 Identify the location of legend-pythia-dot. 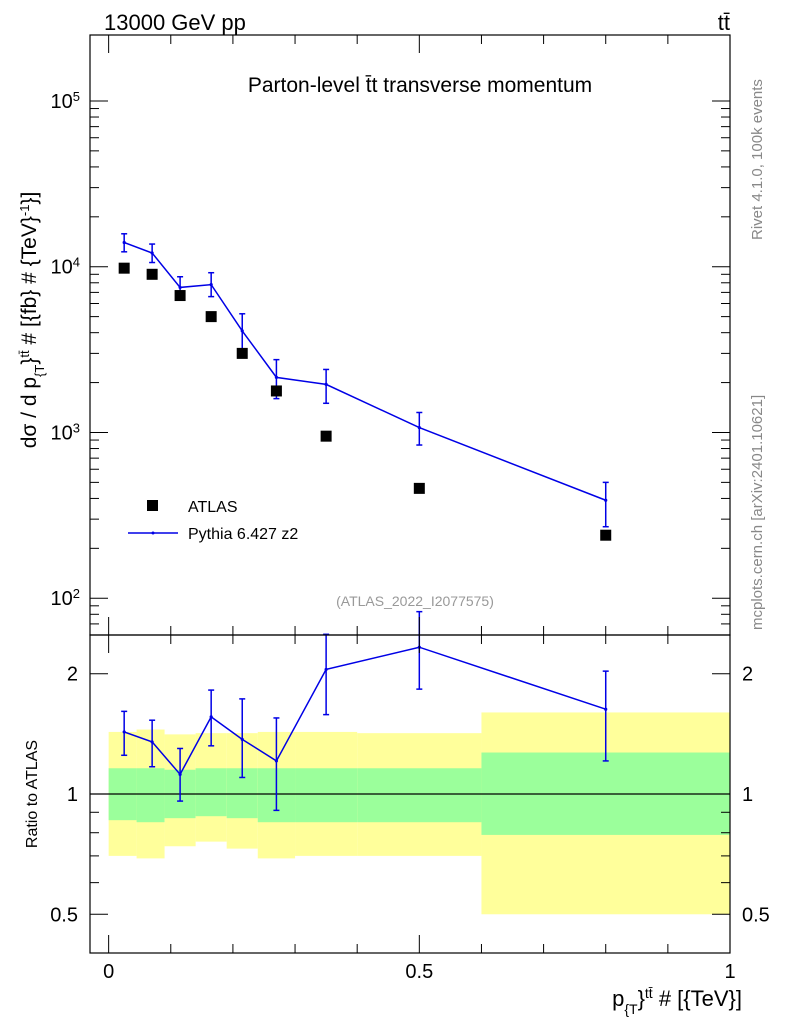
(153, 533).